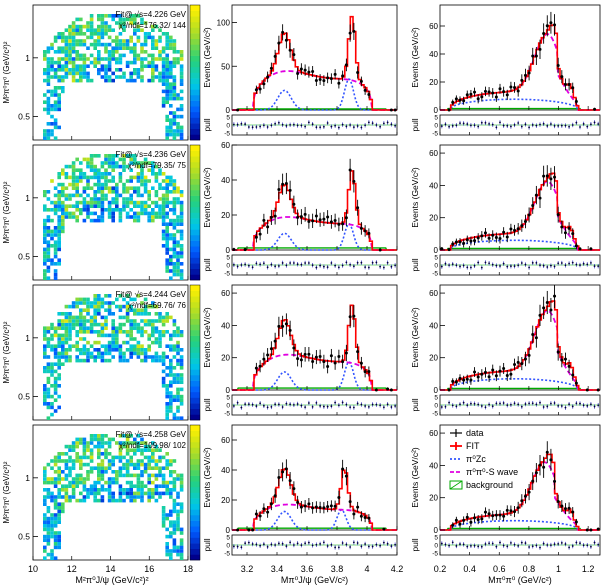 This screenshot has height=585, width=604. I want to click on fit-curve, so click(314, 210).